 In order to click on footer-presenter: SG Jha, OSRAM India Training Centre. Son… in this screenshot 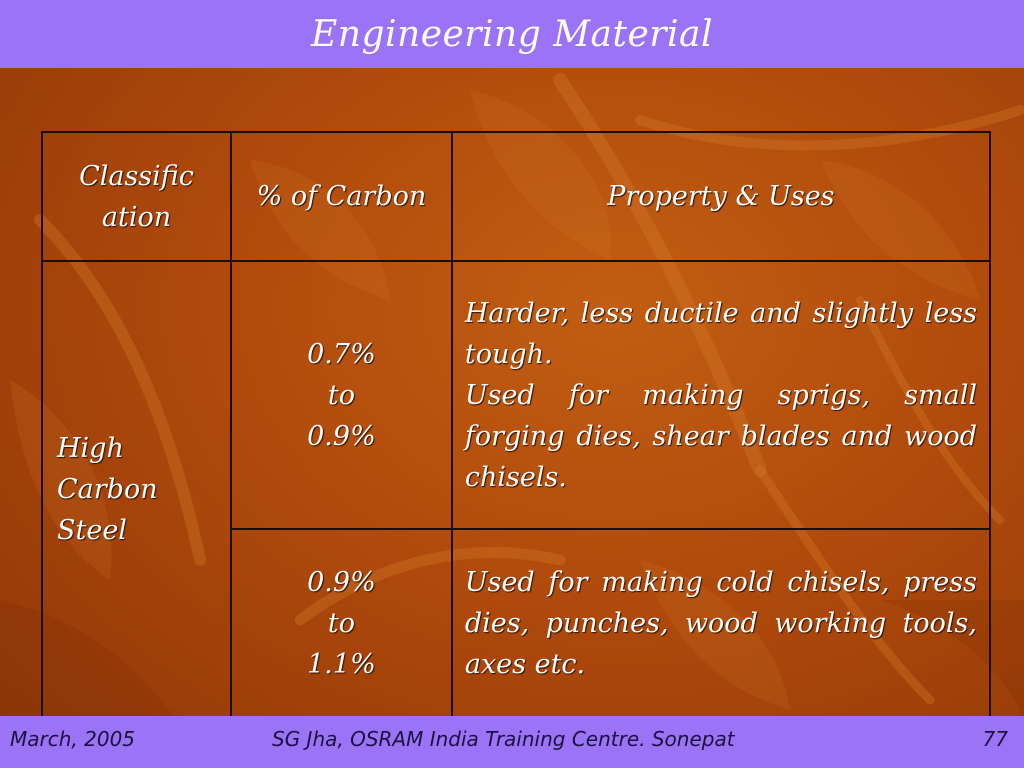, I will do `click(503, 739)`.